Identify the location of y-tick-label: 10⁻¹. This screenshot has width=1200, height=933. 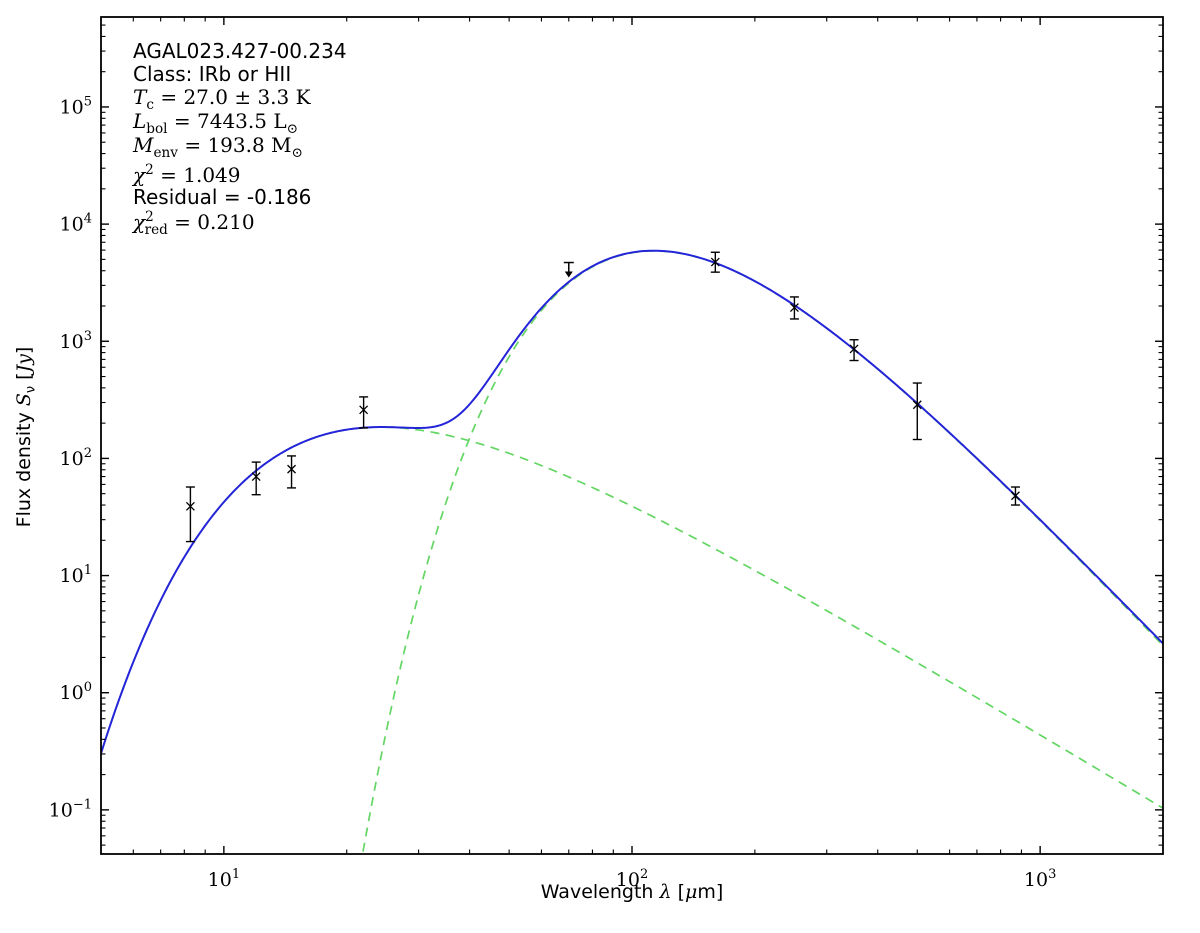
(70, 809).